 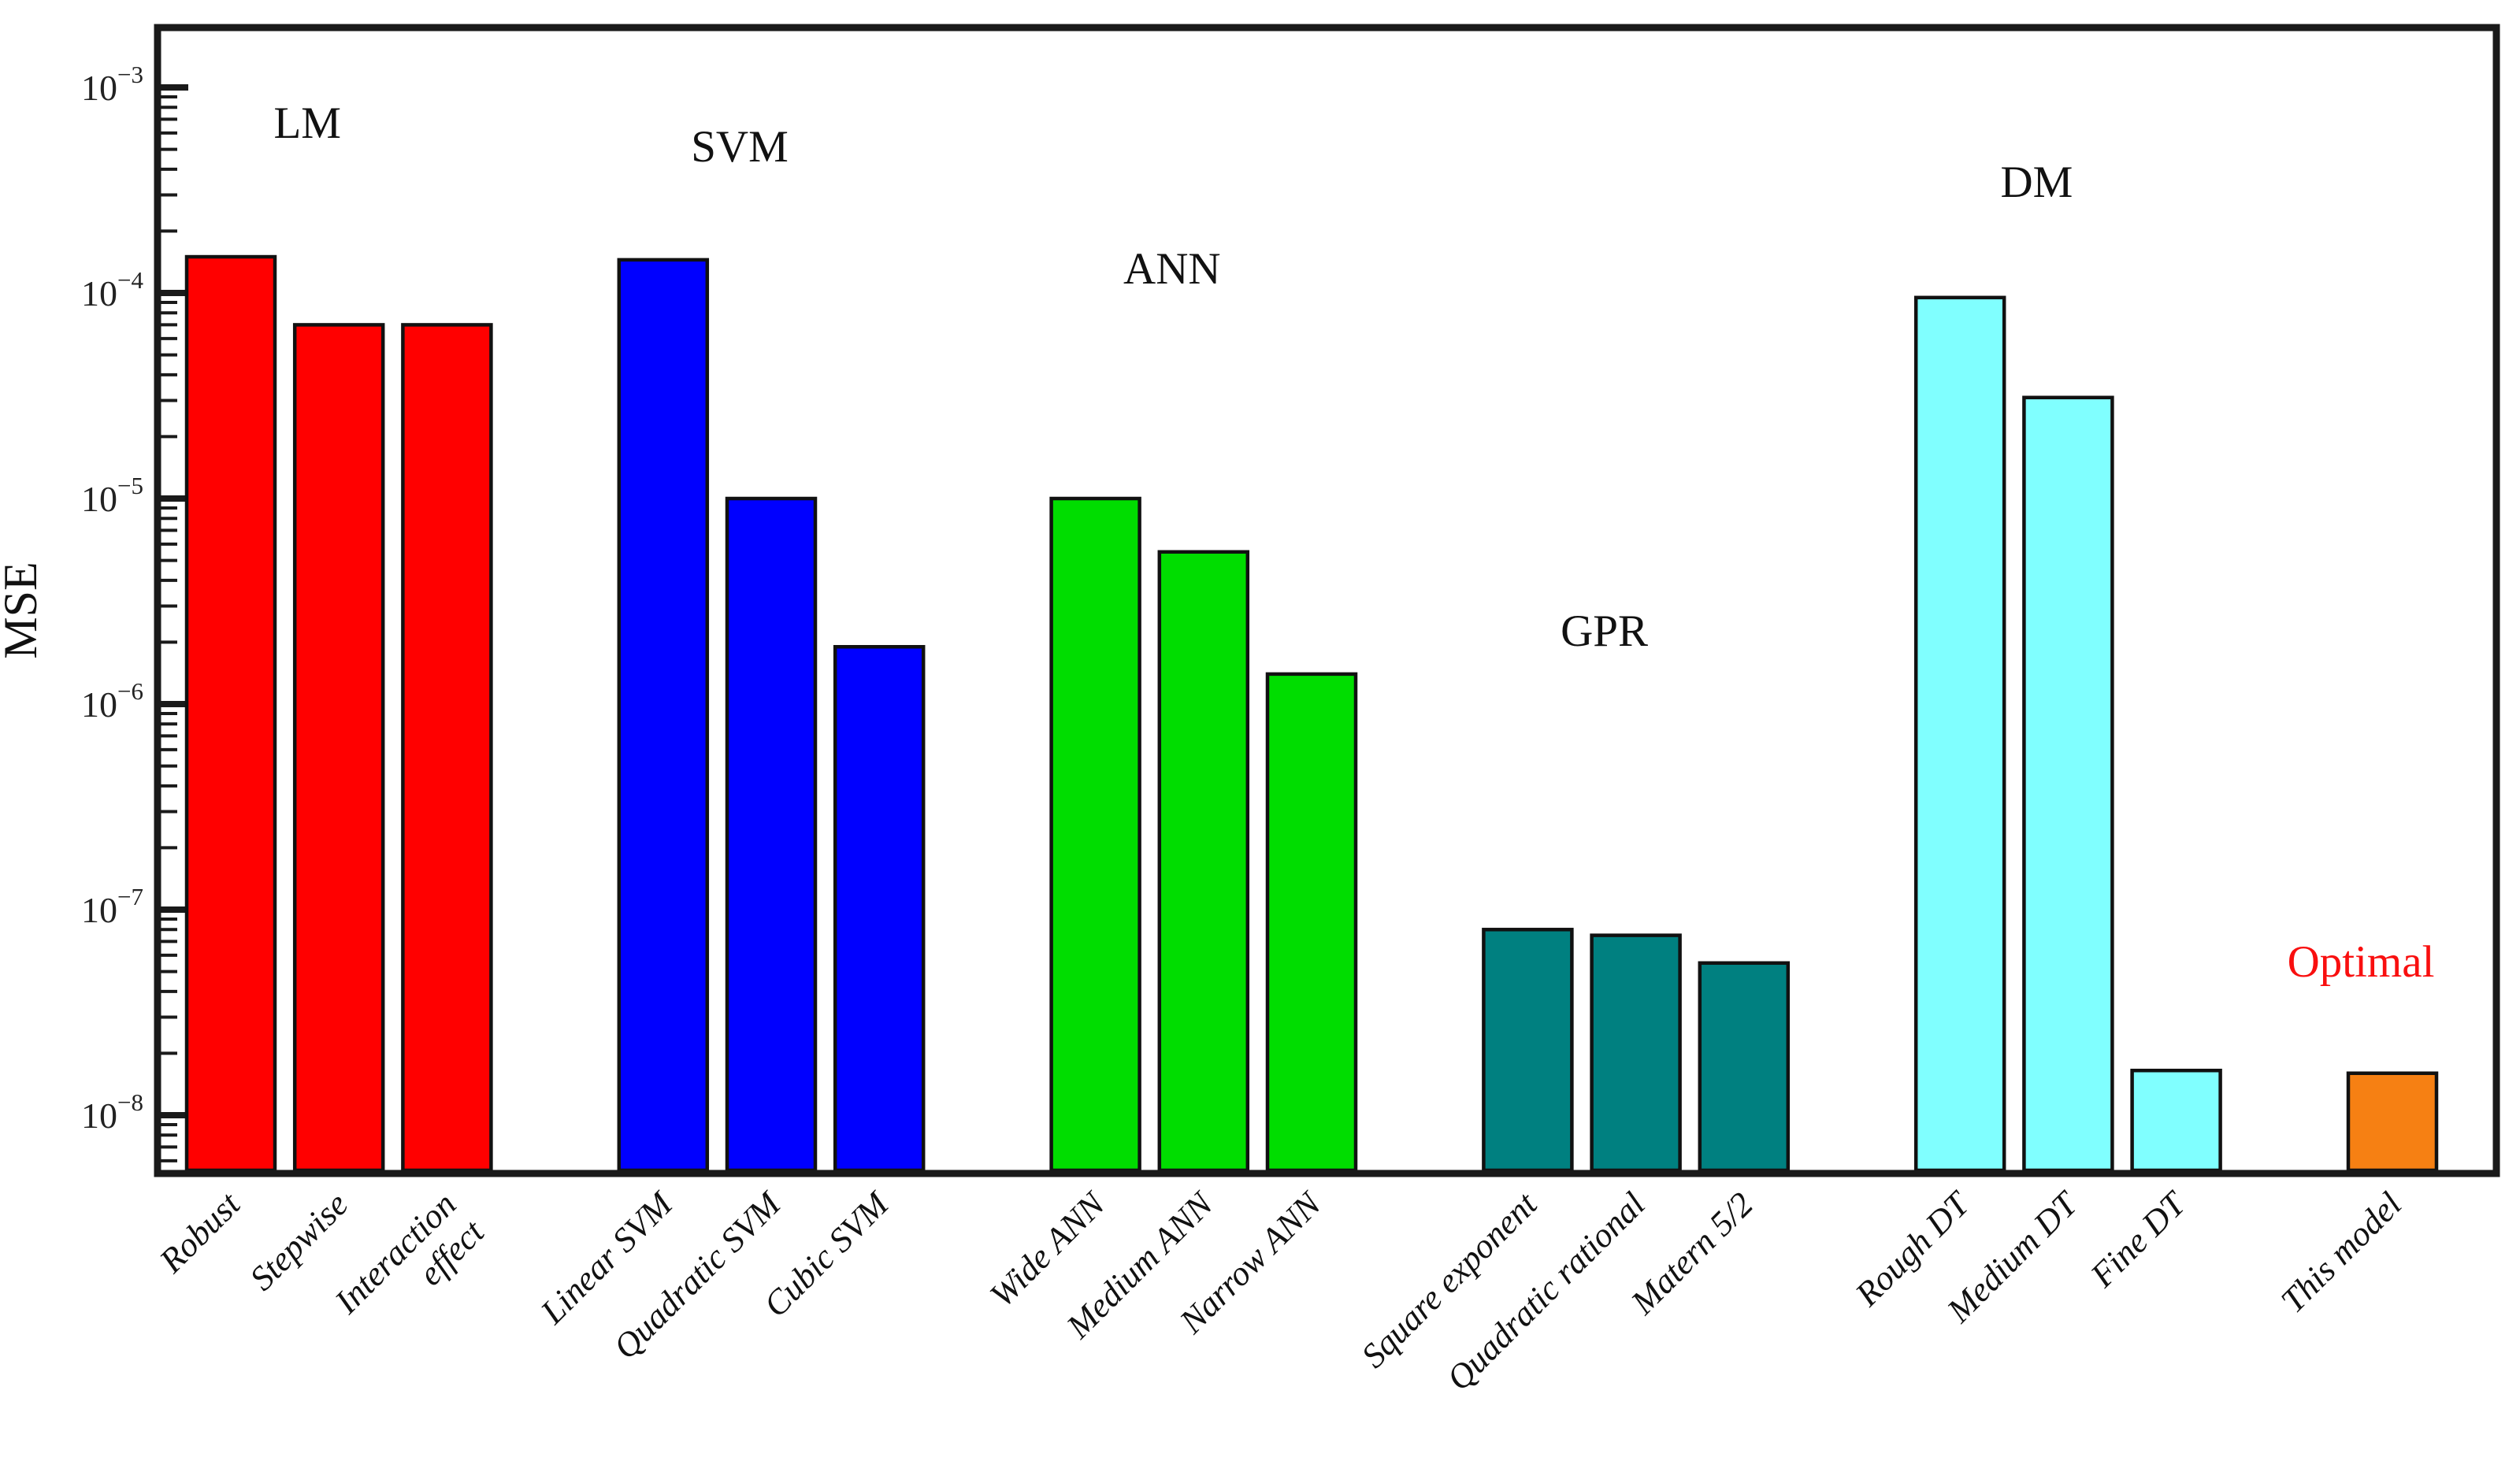 I want to click on y-minor-ticks, so click(x=168, y=628).